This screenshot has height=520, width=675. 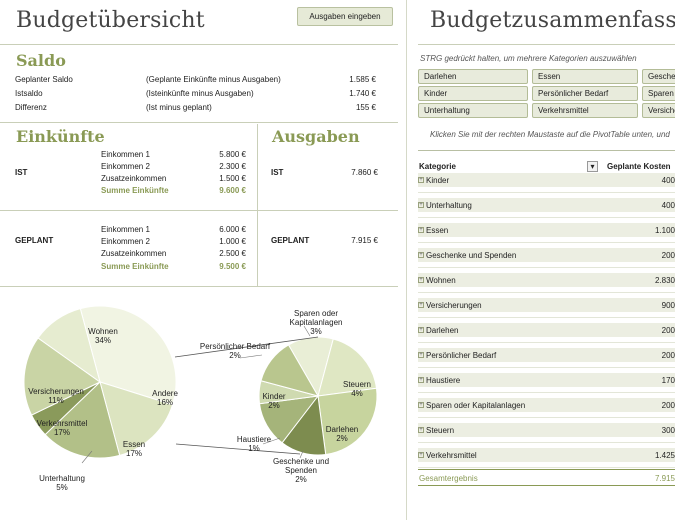 What do you see at coordinates (658, 76) in the screenshot?
I see `slicer-item: Geschen` at bounding box center [658, 76].